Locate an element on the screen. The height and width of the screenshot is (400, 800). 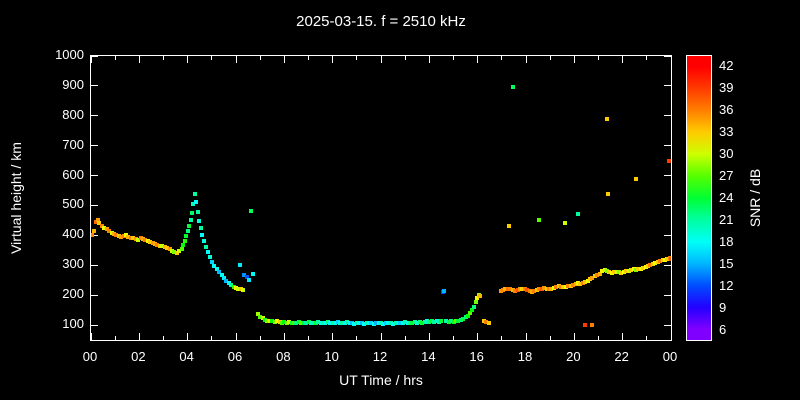
chart-title: 2025-03-15. f = 2510 kHz is located at coordinates (381, 21).